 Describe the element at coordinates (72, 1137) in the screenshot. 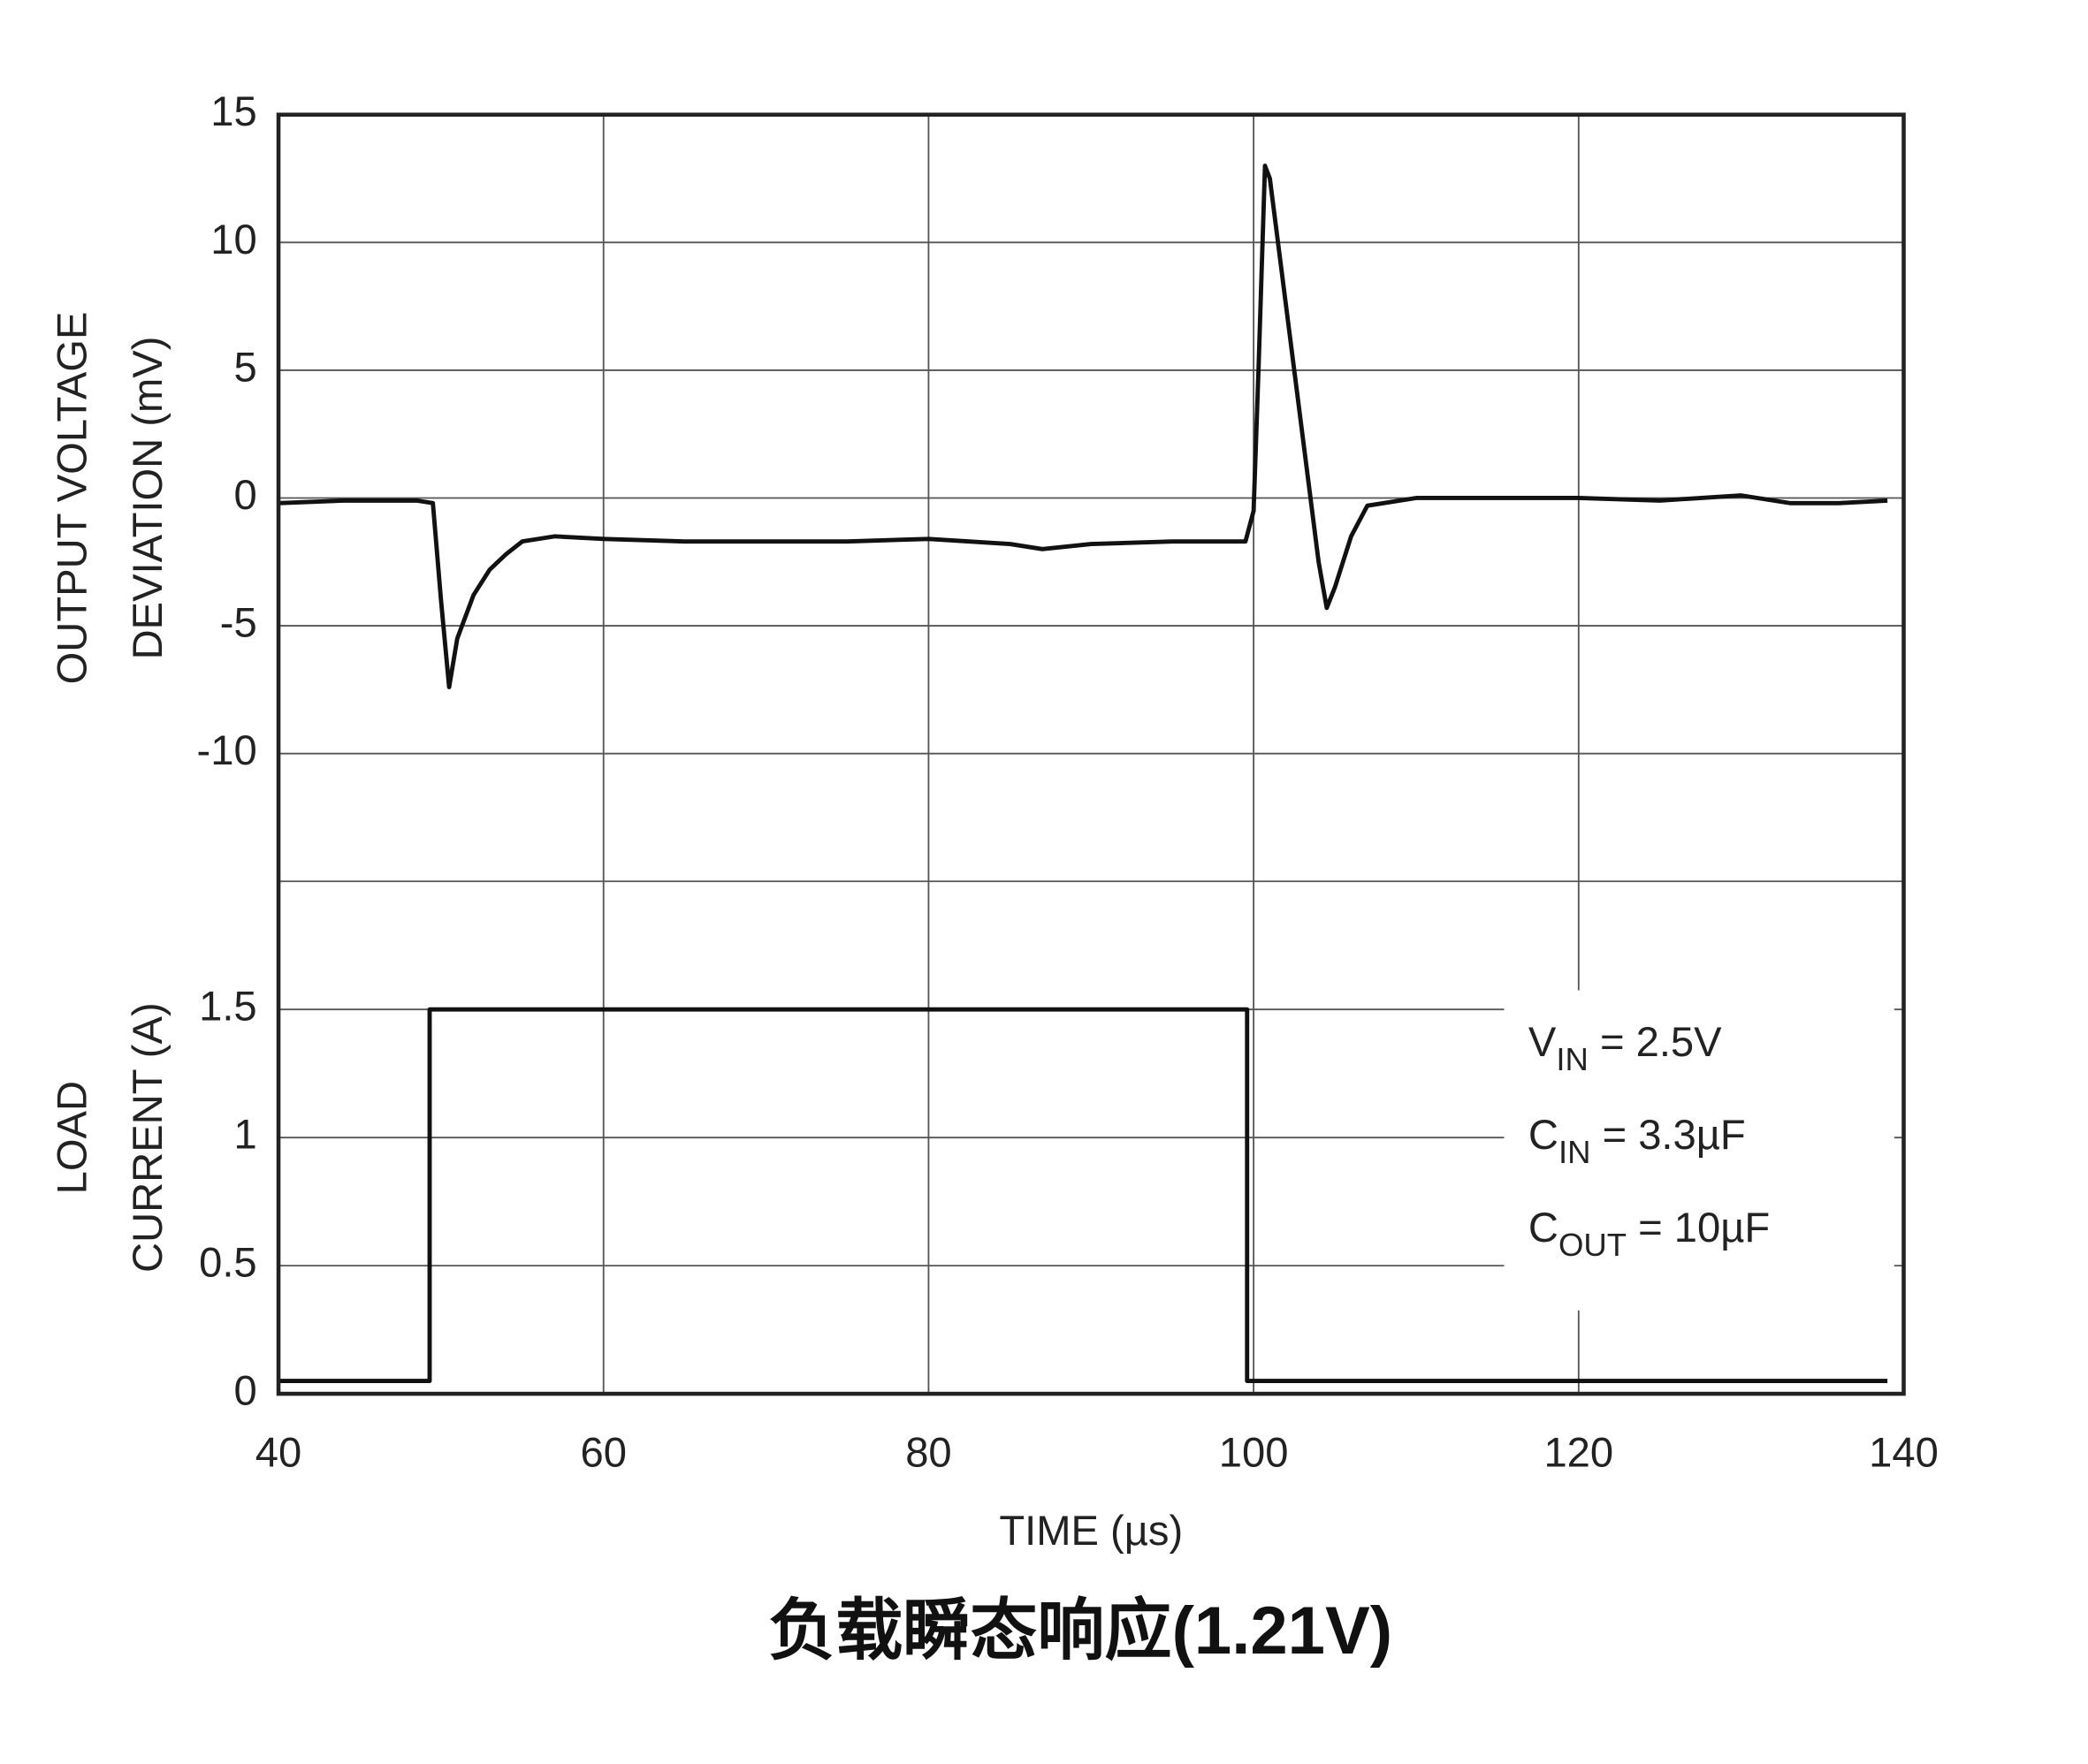

I see `y-axis-label: LOAD` at that location.